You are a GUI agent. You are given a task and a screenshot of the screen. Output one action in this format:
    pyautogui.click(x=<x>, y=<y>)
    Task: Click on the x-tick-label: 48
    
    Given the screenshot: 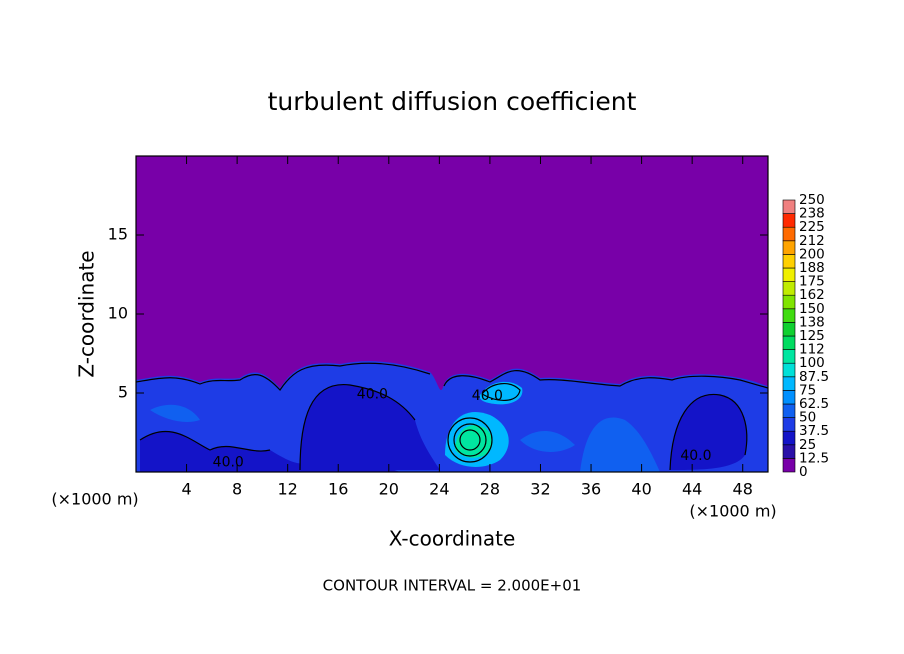 What is the action you would take?
    pyautogui.click(x=743, y=489)
    